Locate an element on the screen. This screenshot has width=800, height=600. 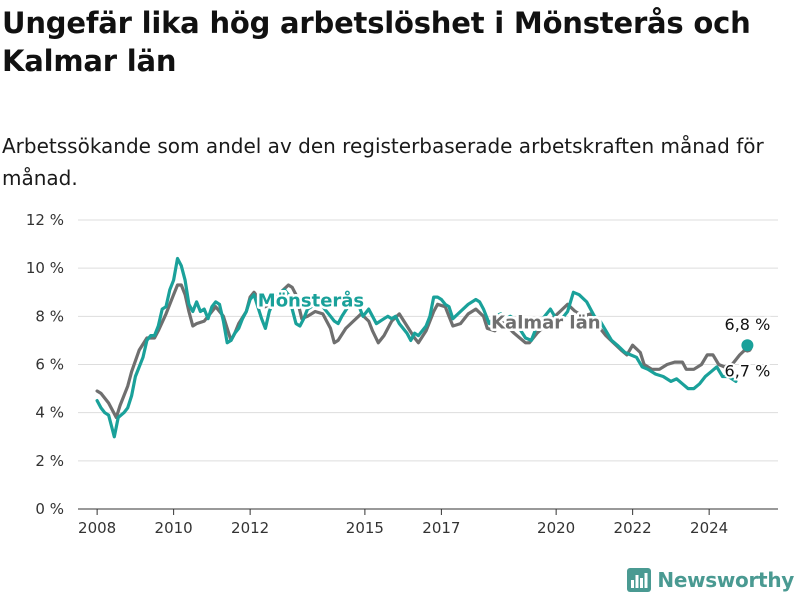
y-axis: 0 % 2 % 4 % 6 % 8 % 10 % 12 % is located at coordinates (45, 364).